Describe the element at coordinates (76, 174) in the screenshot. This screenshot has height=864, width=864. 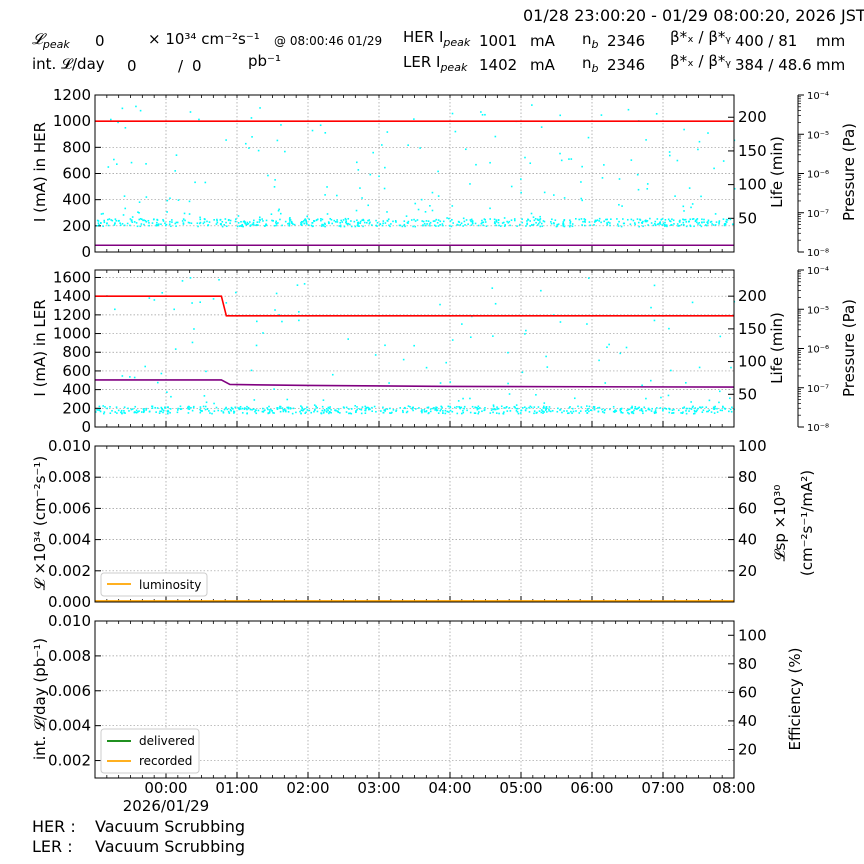
I see `her-panel-ytick-label: 600` at that location.